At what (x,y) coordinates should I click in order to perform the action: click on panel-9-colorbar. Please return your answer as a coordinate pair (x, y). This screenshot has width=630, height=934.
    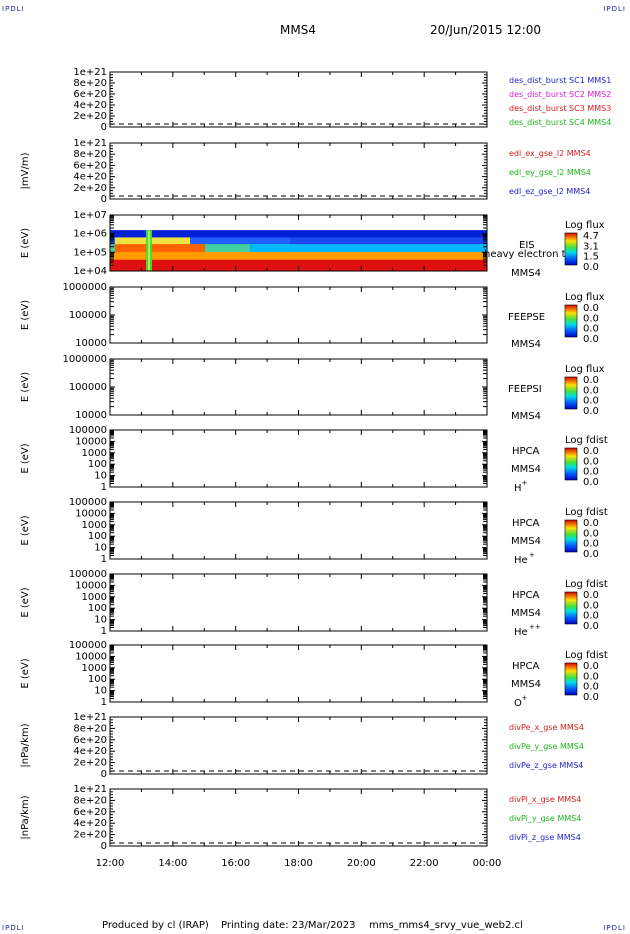
    Looking at the image, I should click on (571, 679).